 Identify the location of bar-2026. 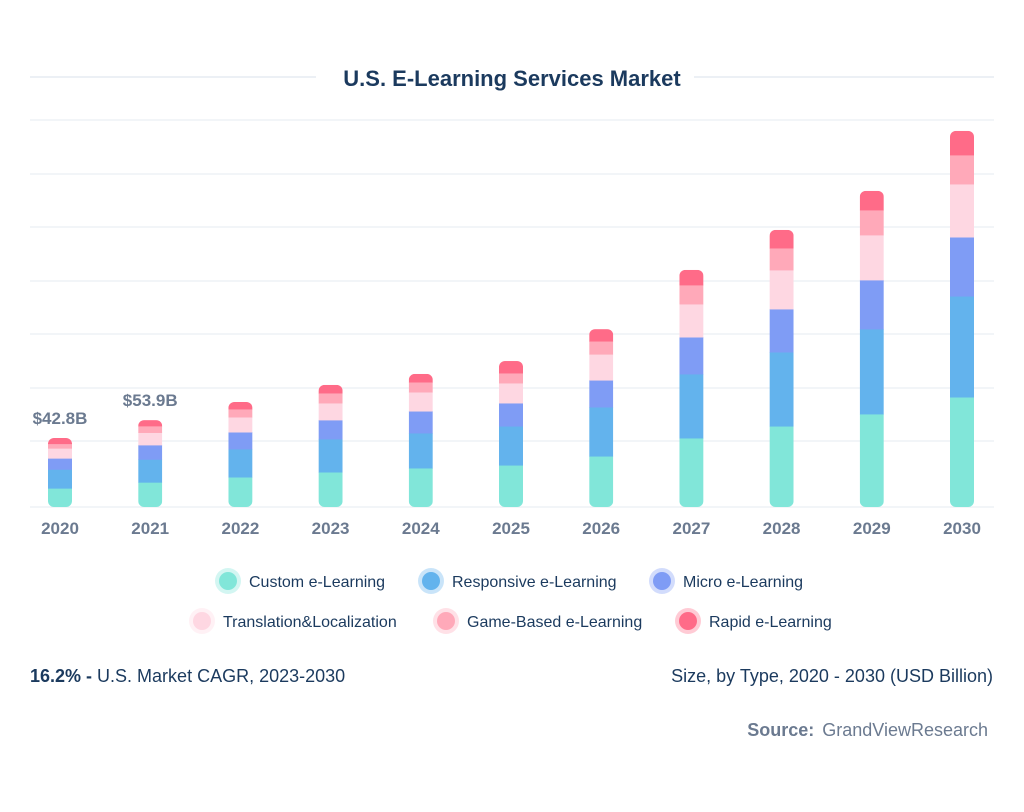
(601, 418).